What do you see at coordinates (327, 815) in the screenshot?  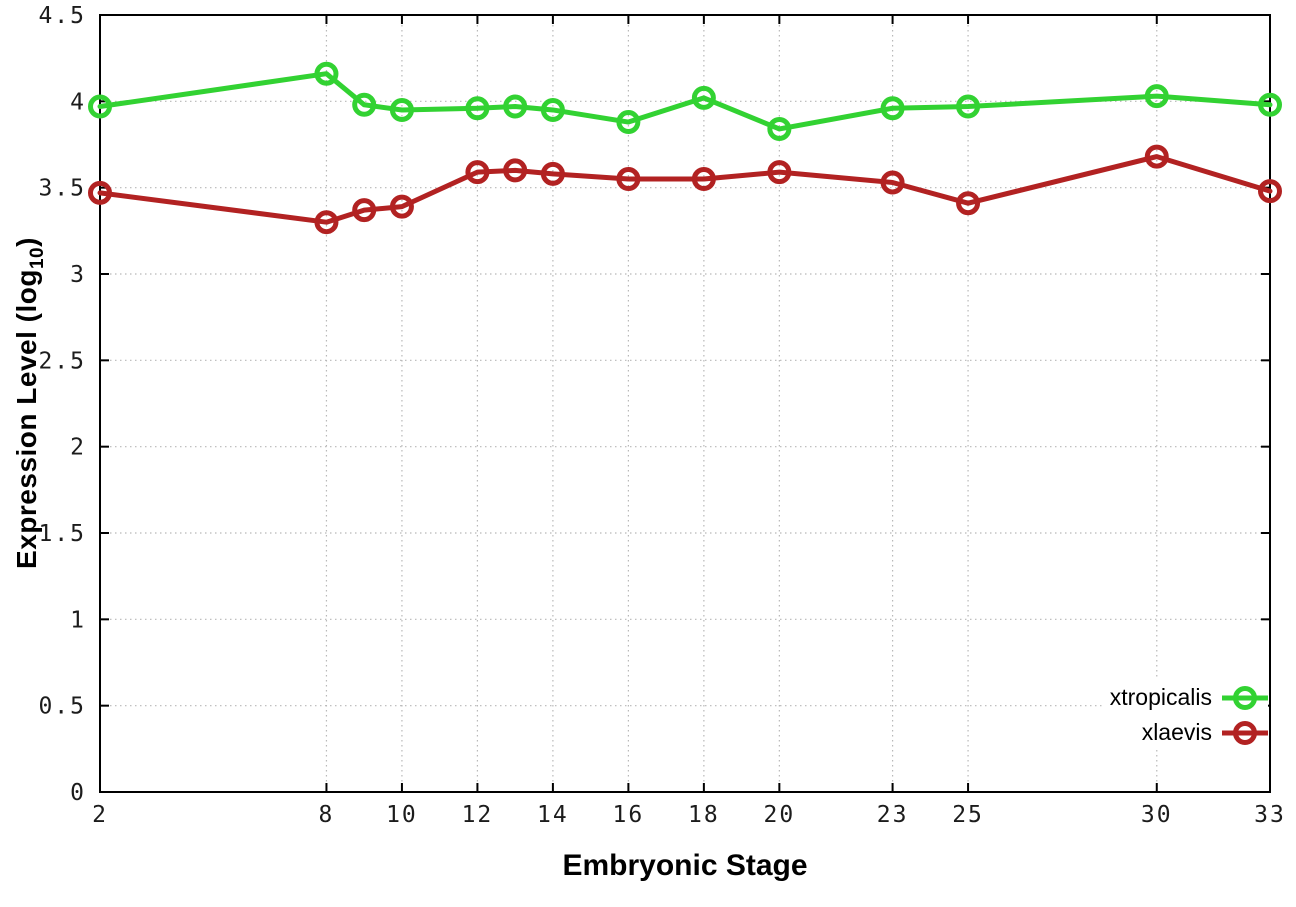 I see `x-tick-label: 8` at bounding box center [327, 815].